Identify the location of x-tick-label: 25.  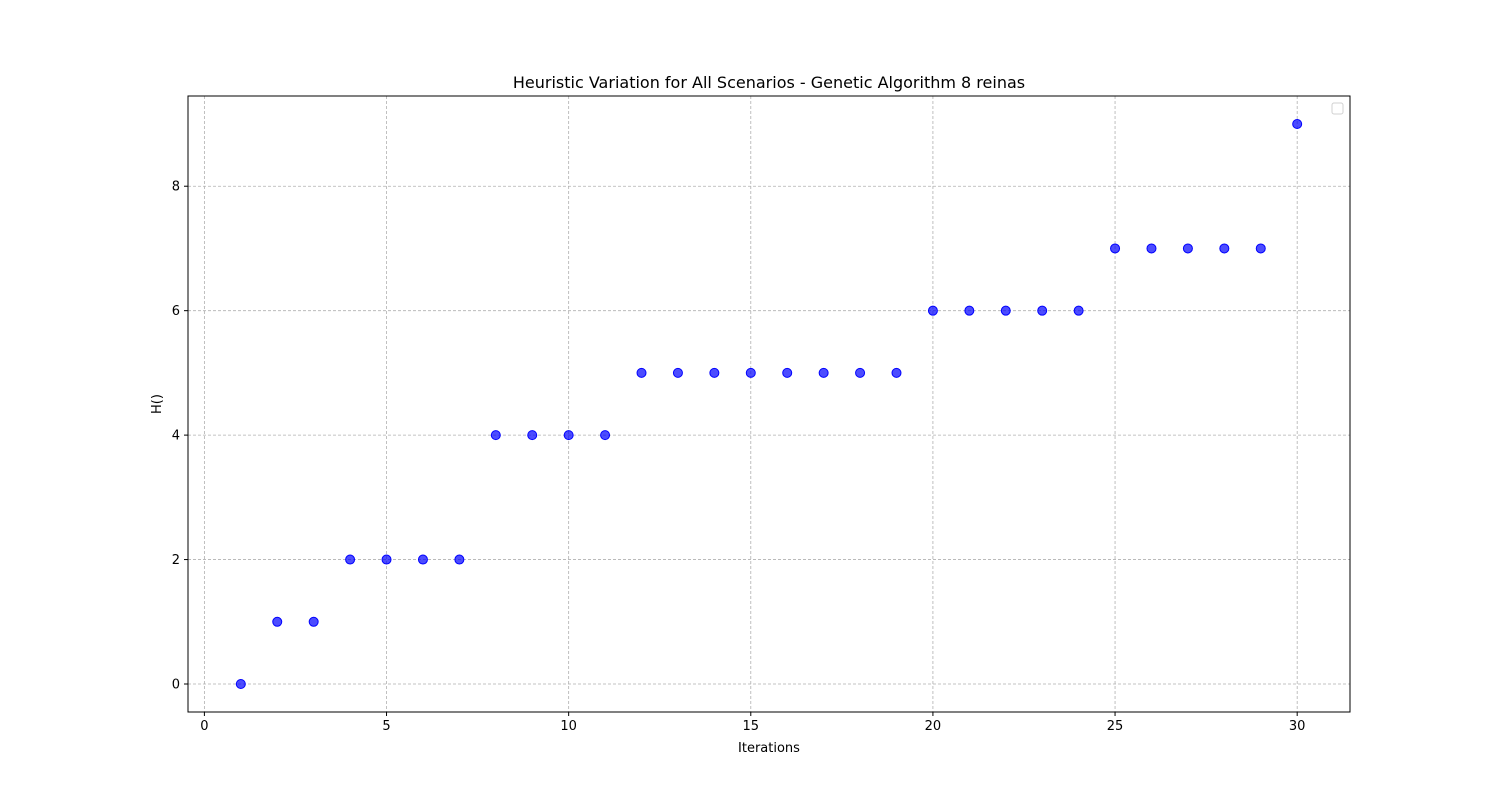
(1115, 726).